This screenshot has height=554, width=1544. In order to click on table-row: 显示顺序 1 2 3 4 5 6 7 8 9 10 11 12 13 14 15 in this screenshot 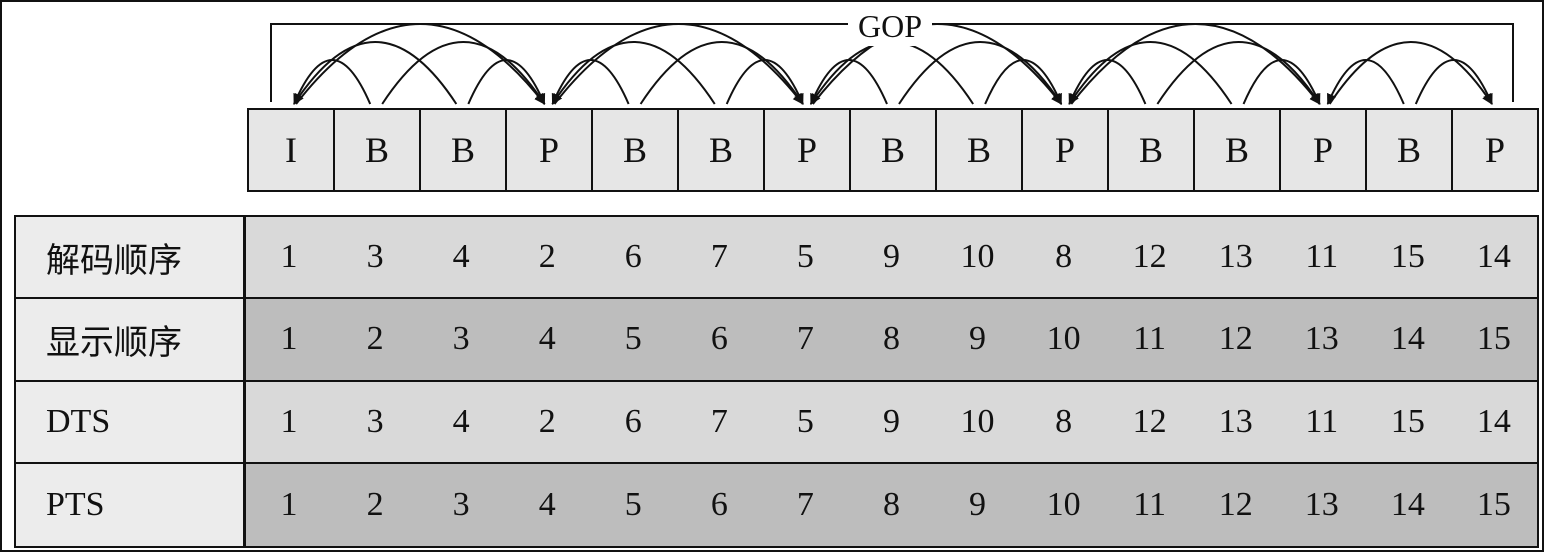, I will do `click(776, 340)`.